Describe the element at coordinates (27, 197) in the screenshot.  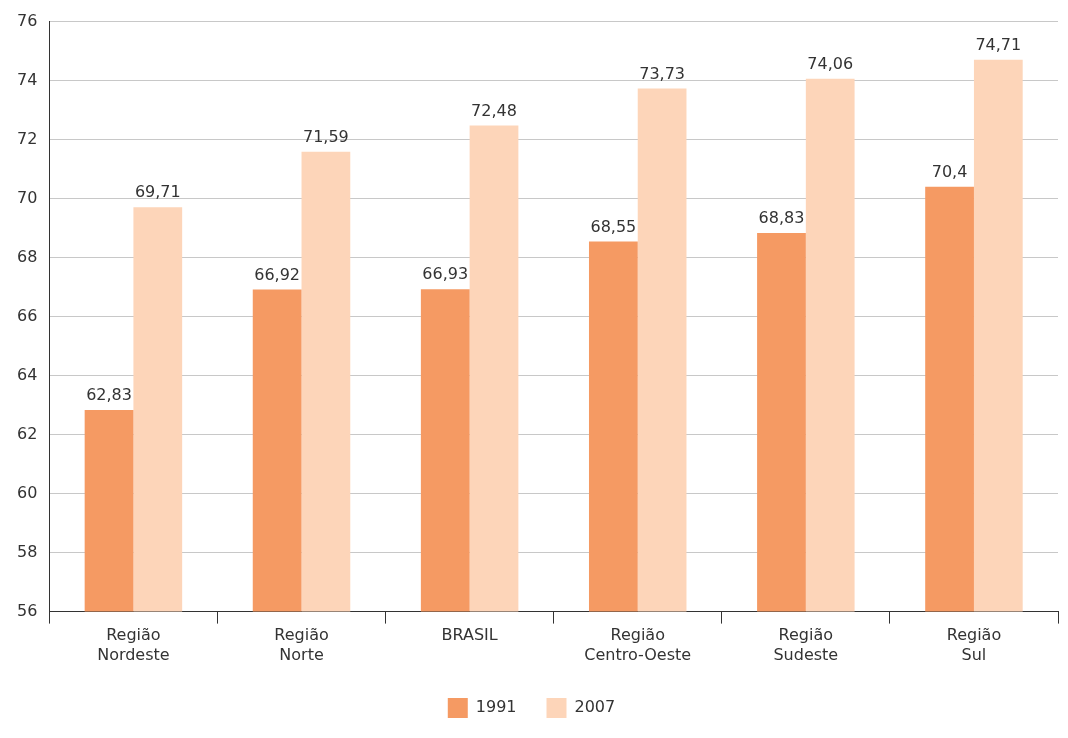
I see `y-tick-label: 70` at that location.